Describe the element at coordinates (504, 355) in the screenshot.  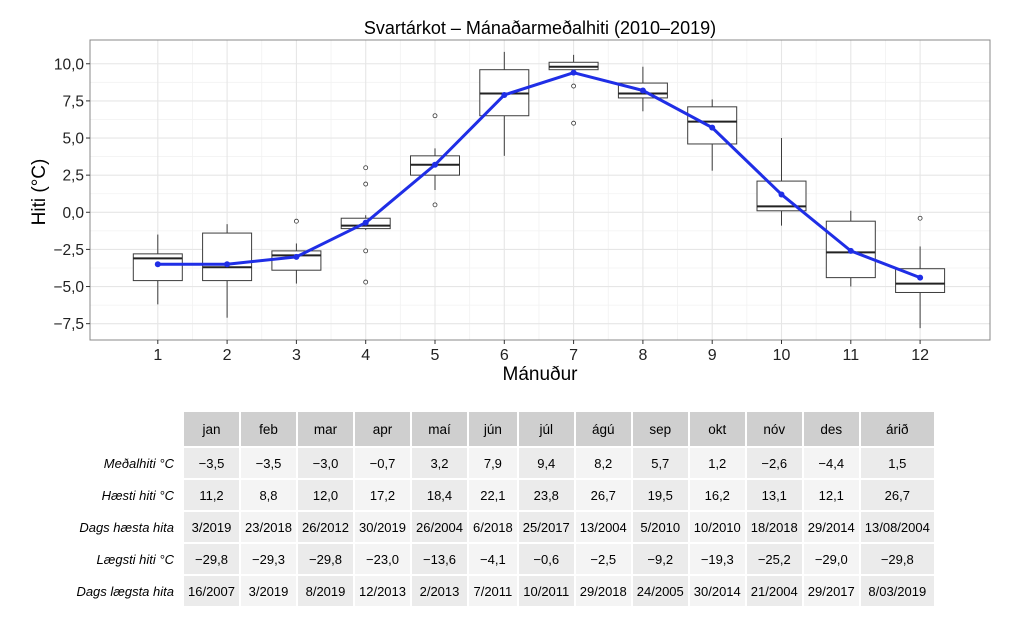
I see `x-tick-label: 6` at that location.